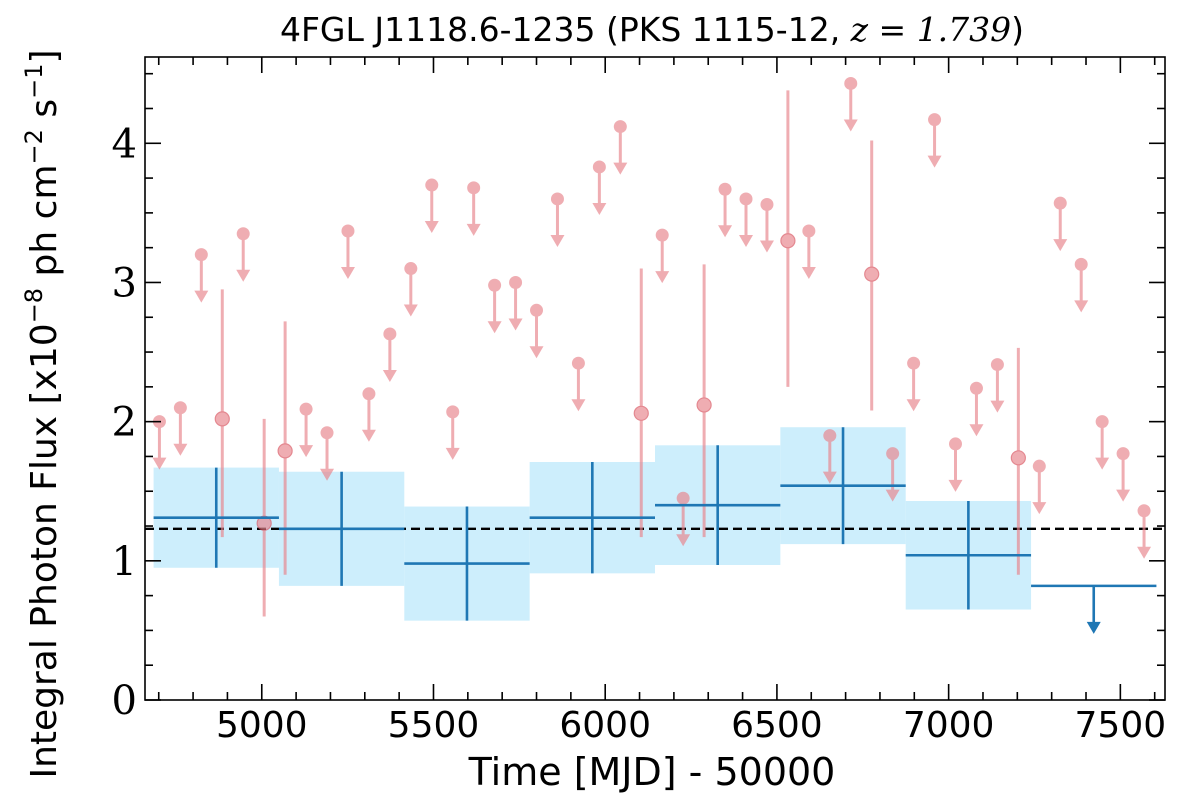  Describe the element at coordinates (605, 725) in the screenshot. I see `x-tick-label: 6000` at that location.